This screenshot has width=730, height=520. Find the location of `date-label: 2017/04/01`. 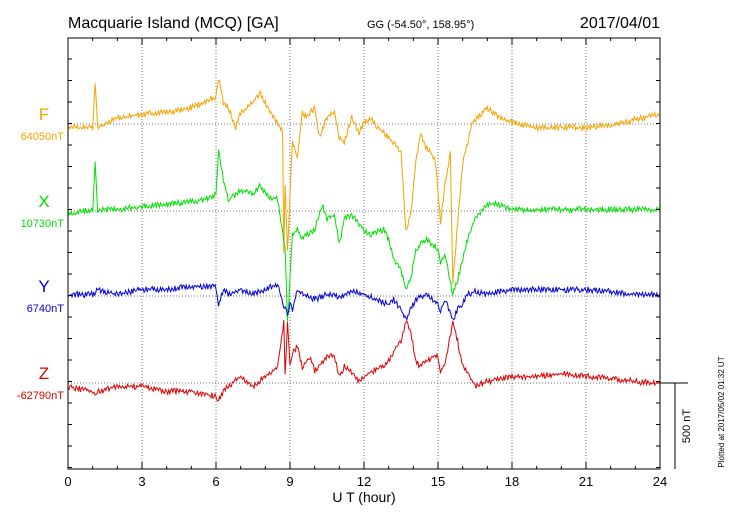

date-label: 2017/04/01 is located at coordinates (620, 23).